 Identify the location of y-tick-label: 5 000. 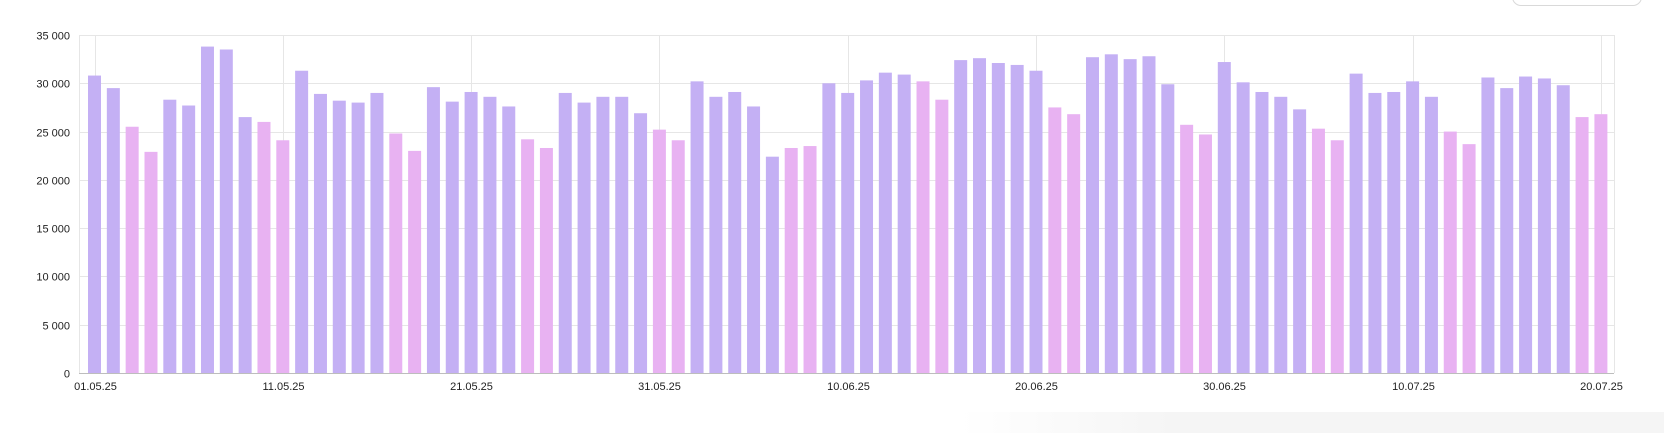
(56, 327).